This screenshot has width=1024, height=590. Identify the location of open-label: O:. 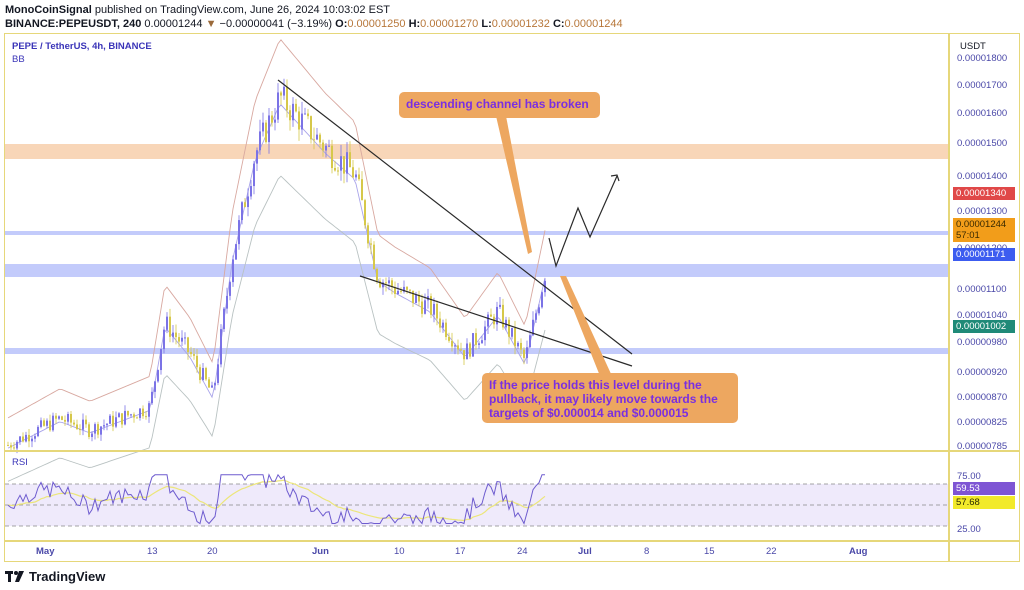
(341, 24).